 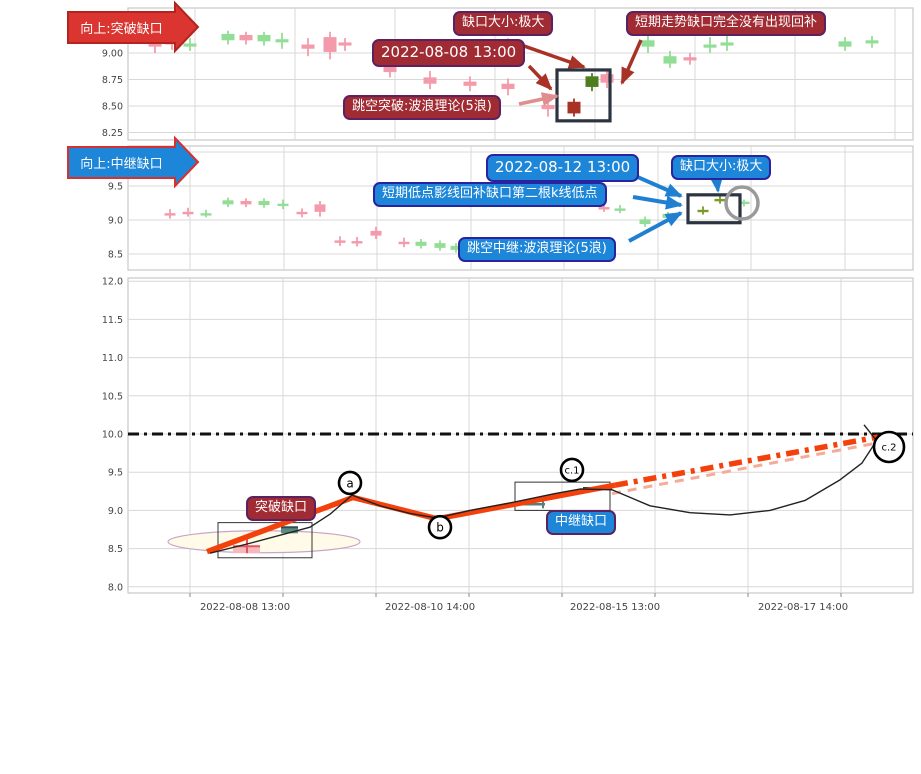 What do you see at coordinates (121, 164) in the screenshot?
I see `middle-callout-label: 向上:中继缺口` at bounding box center [121, 164].